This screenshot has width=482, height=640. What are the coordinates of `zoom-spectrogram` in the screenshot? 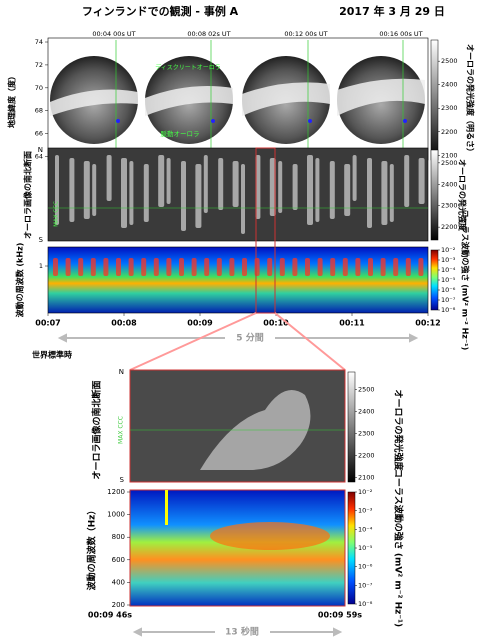 It's located at (237, 548).